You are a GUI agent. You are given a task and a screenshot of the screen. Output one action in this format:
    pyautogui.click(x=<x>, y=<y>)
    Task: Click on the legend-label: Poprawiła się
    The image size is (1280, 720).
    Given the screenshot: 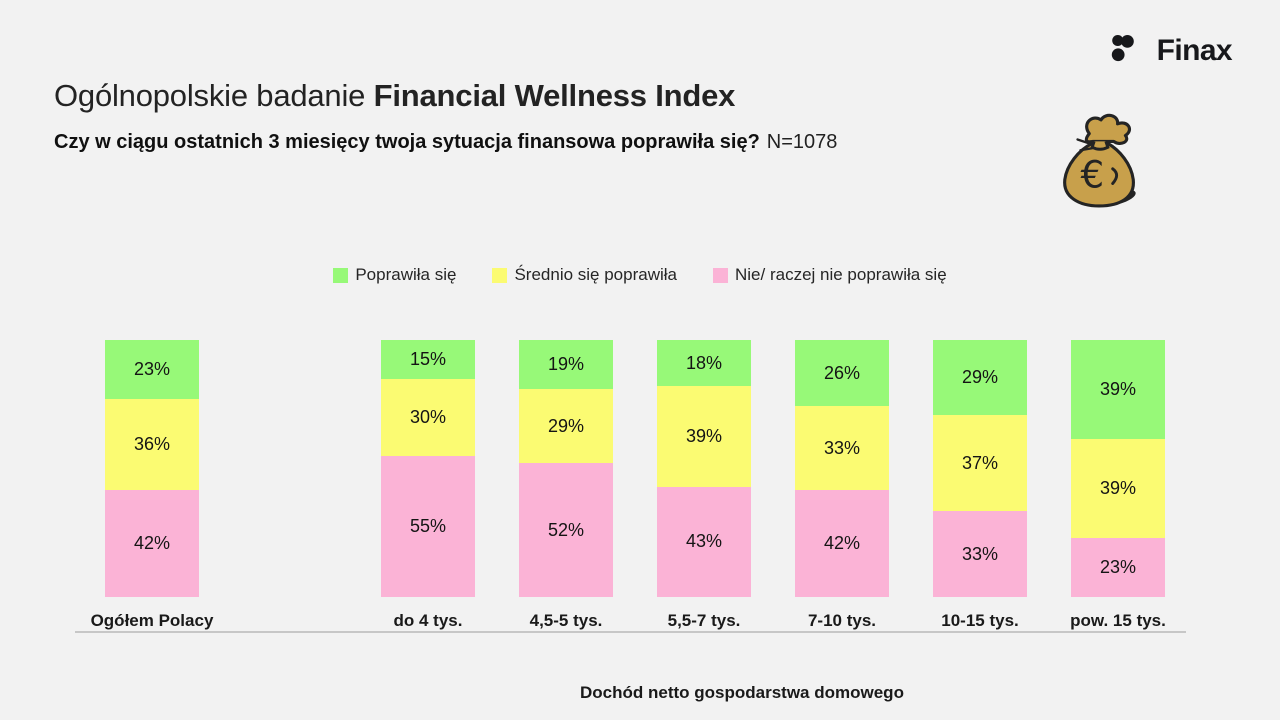 What is the action you would take?
    pyautogui.click(x=406, y=274)
    